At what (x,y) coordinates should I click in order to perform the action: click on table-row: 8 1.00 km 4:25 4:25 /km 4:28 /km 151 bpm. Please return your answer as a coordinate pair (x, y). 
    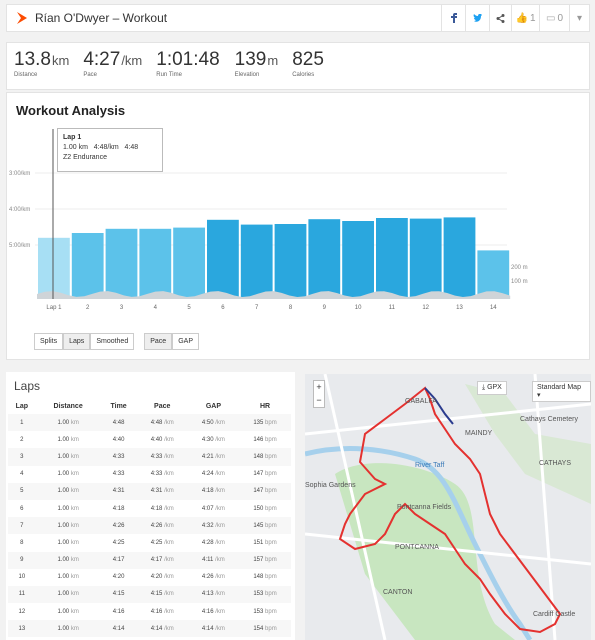
    Looking at the image, I should click on (149, 542).